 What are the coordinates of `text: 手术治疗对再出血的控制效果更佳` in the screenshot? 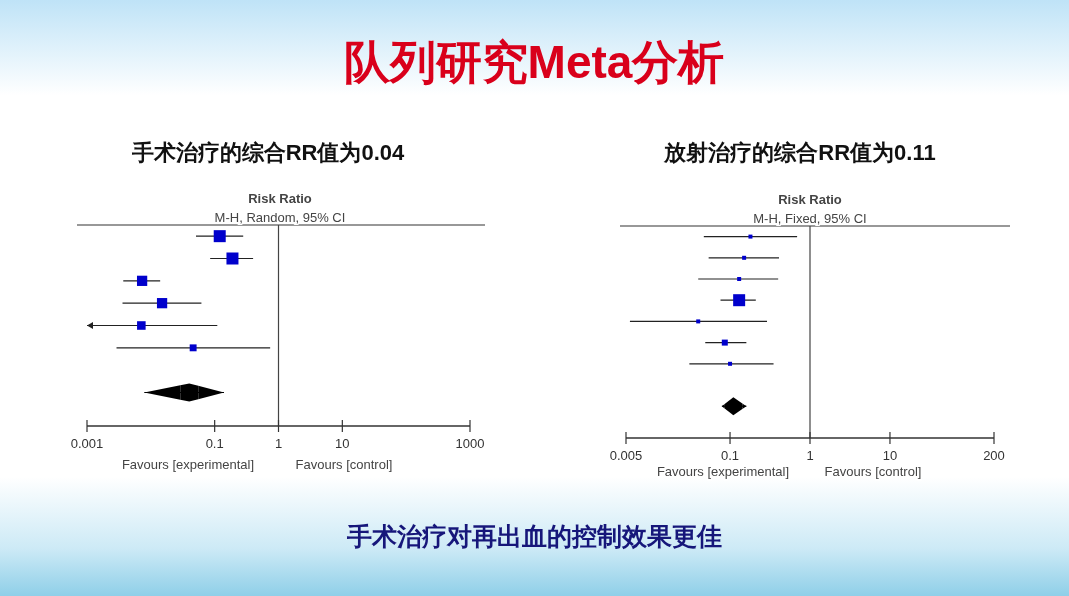 It's located at (533, 536).